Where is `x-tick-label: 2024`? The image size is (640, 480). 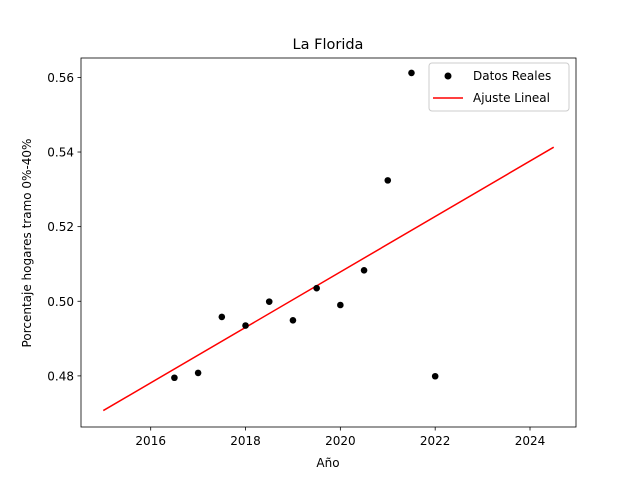
x-tick-label: 2024 is located at coordinates (530, 441).